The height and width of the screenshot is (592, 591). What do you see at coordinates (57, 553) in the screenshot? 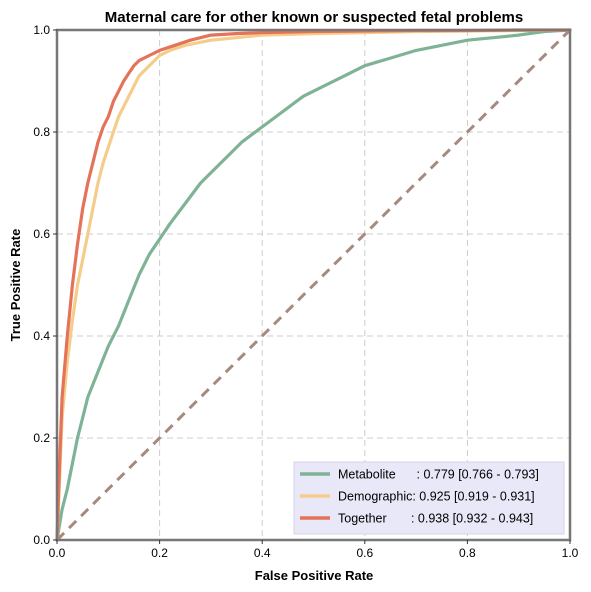
I see `x-tick-label: 0.0` at bounding box center [57, 553].